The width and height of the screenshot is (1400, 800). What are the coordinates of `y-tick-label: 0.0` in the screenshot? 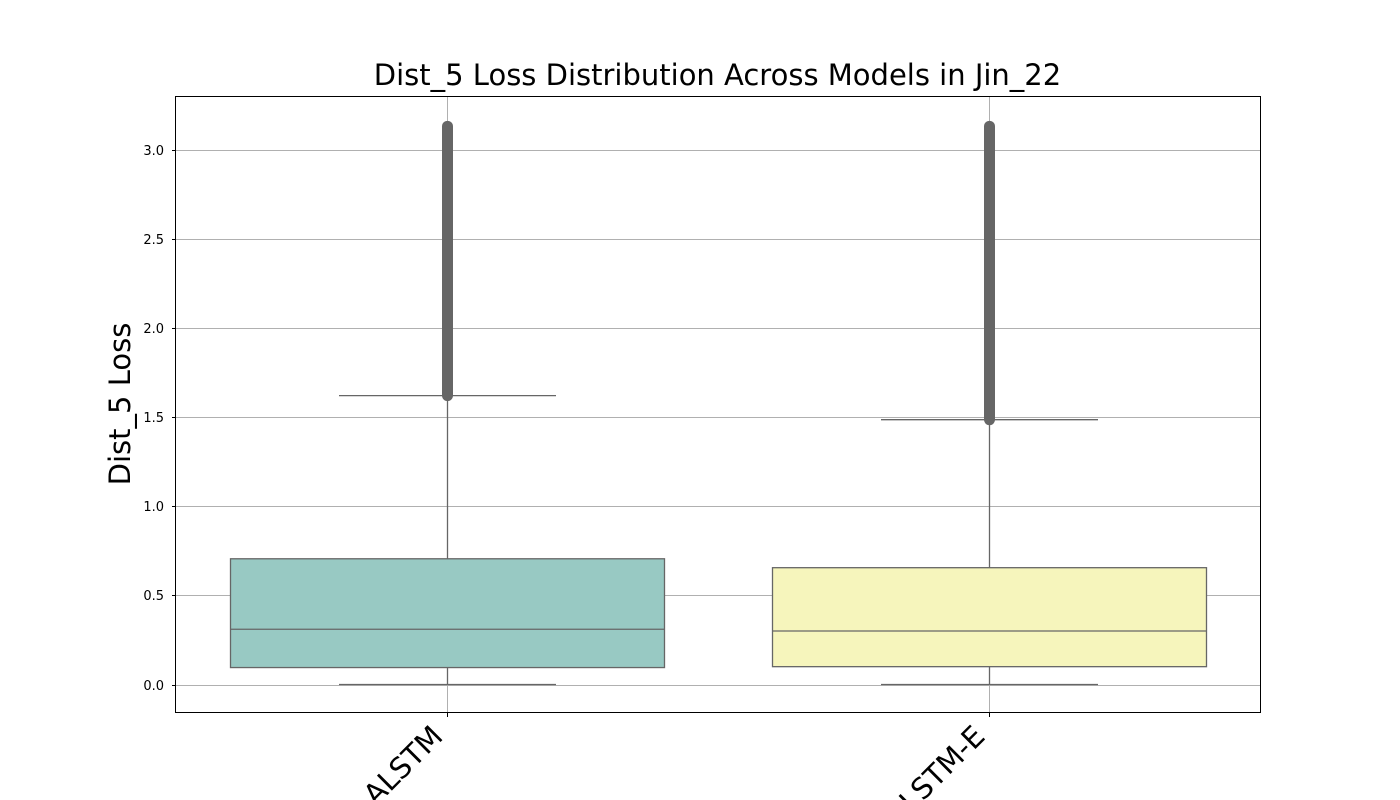 It's located at (153, 686).